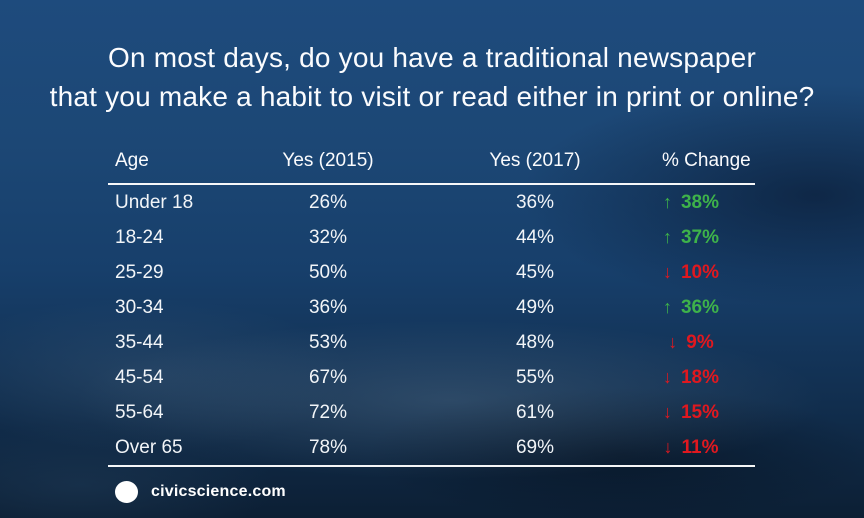 The image size is (864, 518). Describe the element at coordinates (700, 237) in the screenshot. I see `change-value: 37%` at that location.